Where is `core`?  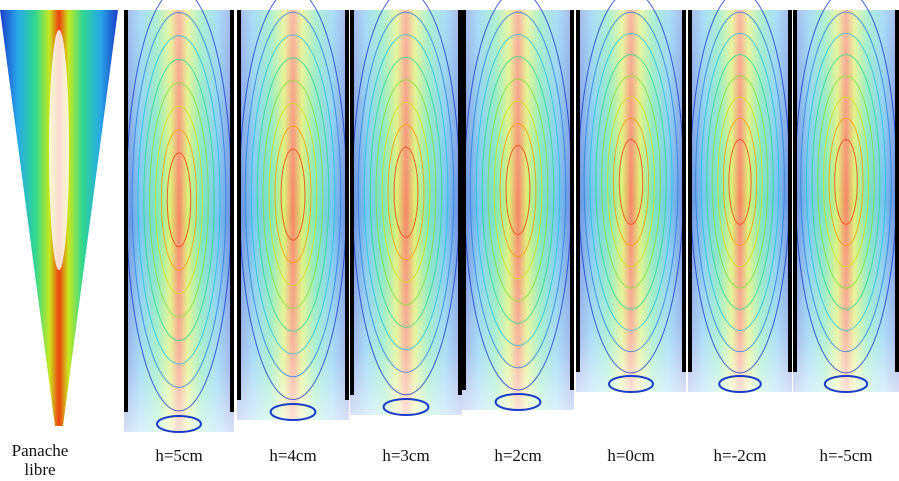 core is located at coordinates (59, 150).